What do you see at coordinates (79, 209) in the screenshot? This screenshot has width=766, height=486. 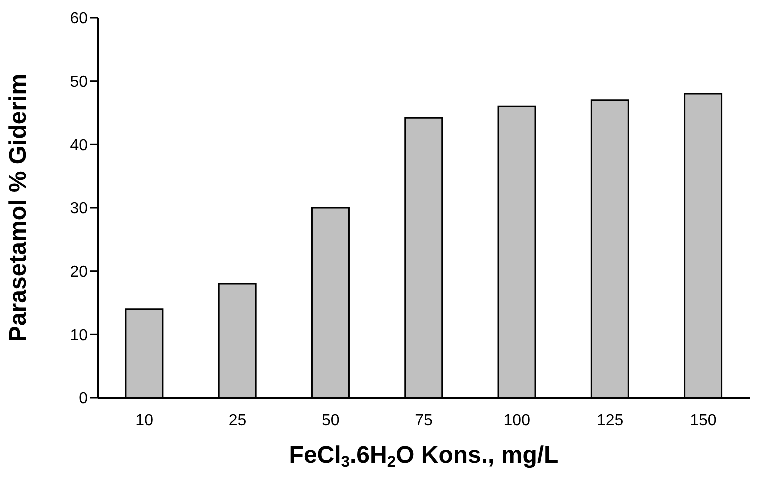 I see `y-tick-label: 30` at bounding box center [79, 209].